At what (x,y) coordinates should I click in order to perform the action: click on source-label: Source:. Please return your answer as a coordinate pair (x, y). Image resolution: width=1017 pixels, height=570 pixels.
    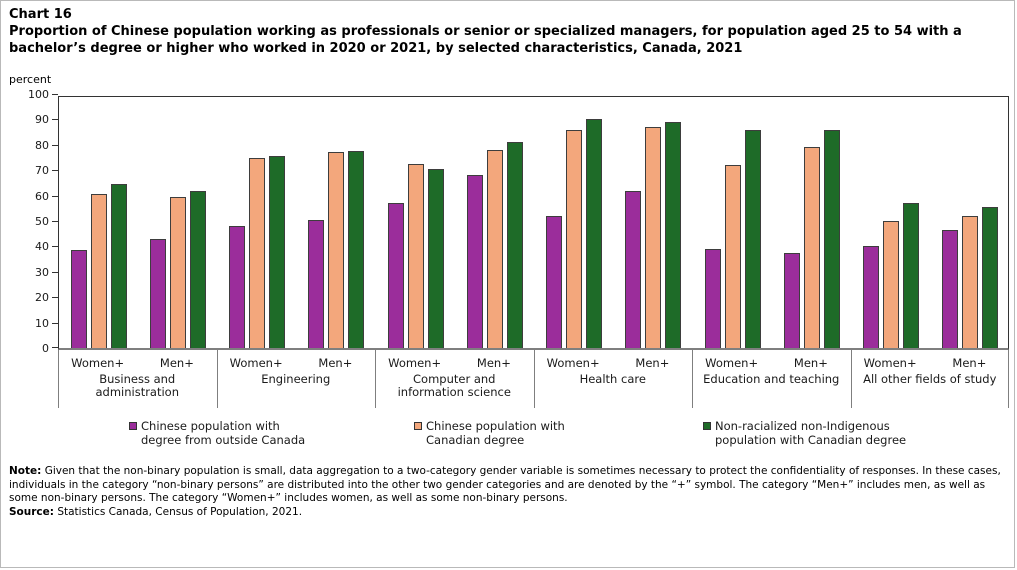
    Looking at the image, I should click on (31, 511).